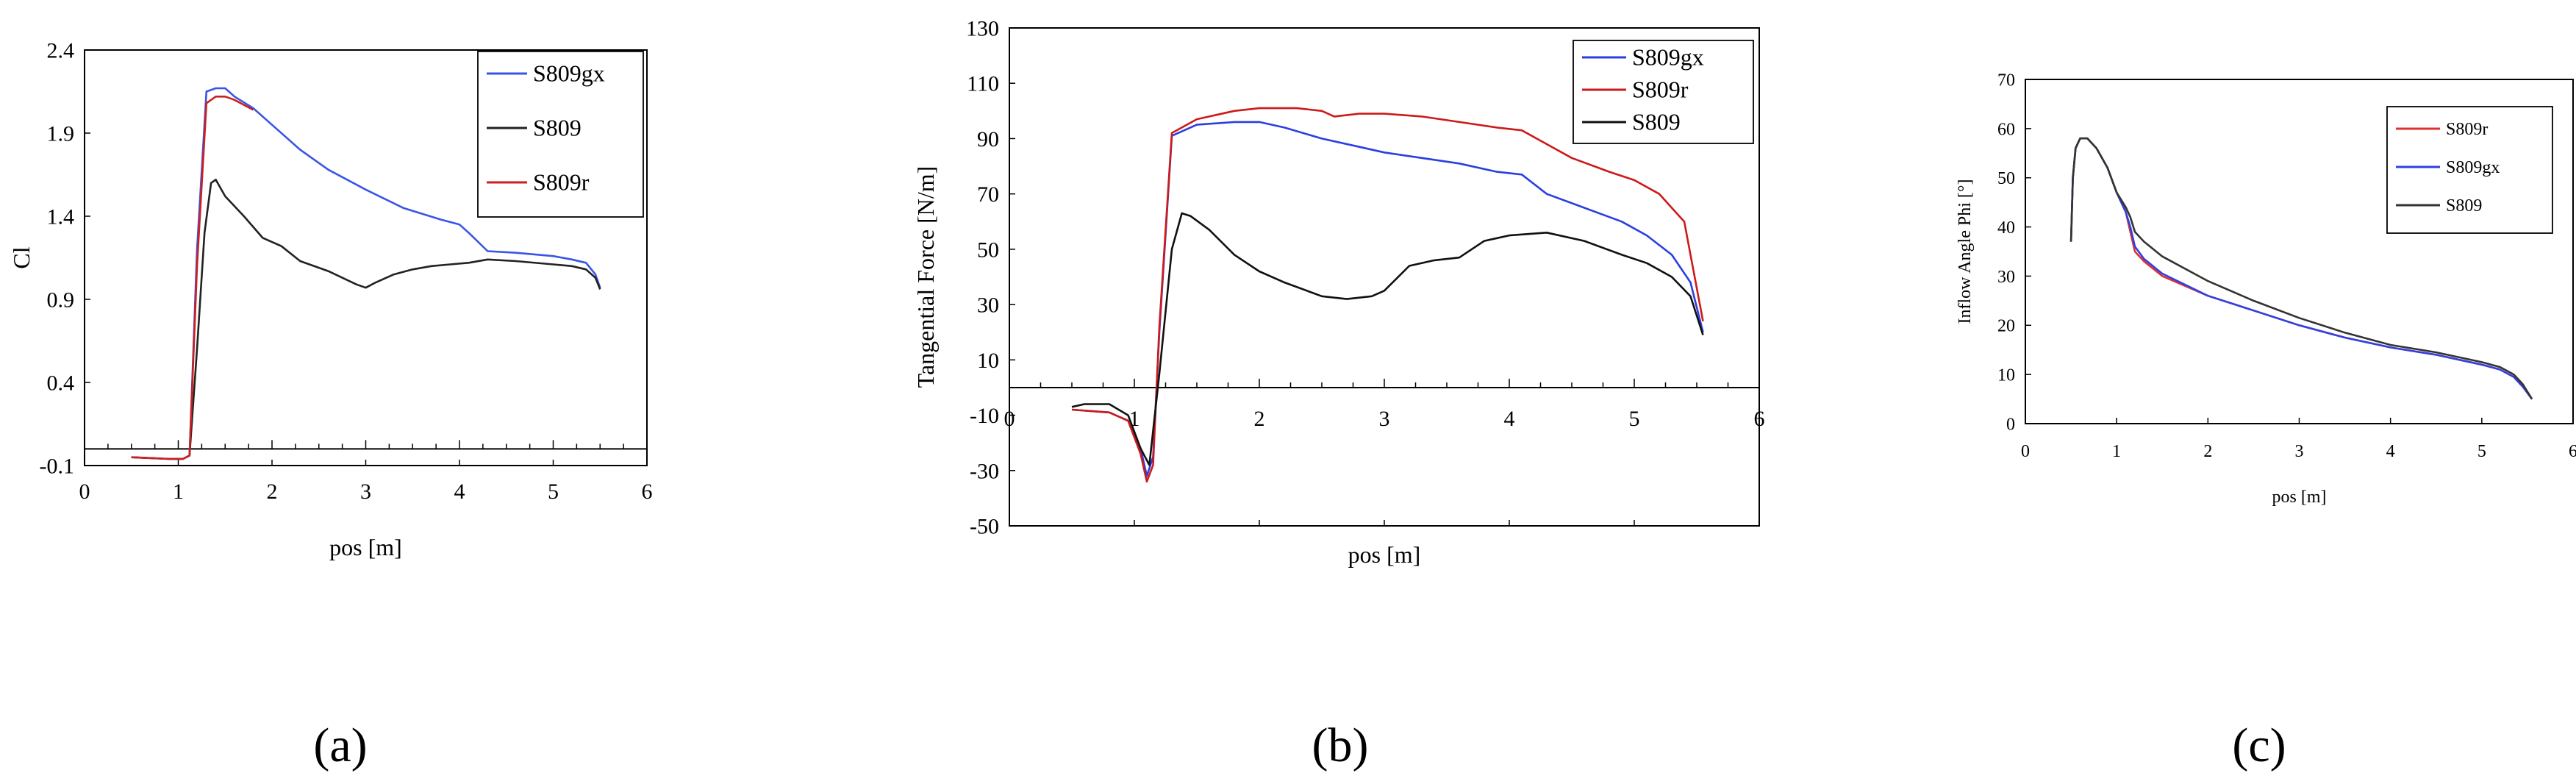  Describe the element at coordinates (988, 139) in the screenshot. I see `y-tick-label: 90` at that location.